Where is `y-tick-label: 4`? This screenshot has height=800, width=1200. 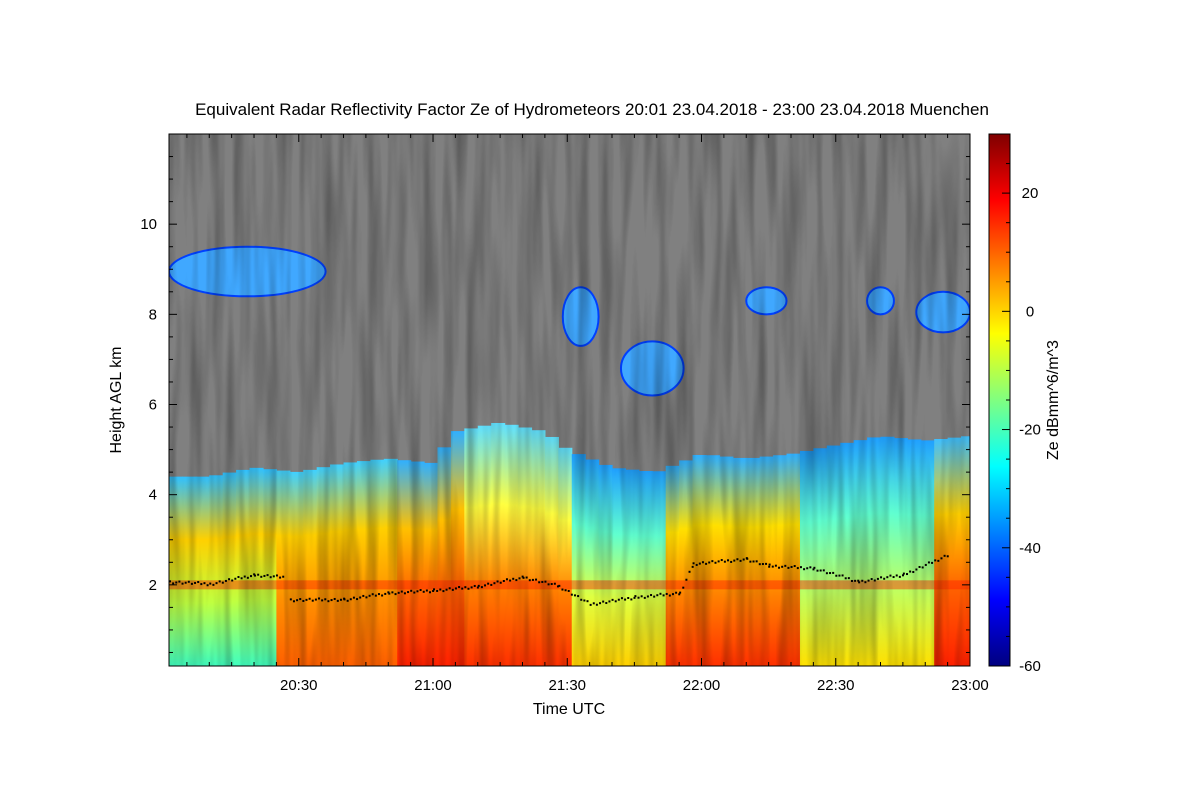 y-tick-label: 4 is located at coordinates (153, 495).